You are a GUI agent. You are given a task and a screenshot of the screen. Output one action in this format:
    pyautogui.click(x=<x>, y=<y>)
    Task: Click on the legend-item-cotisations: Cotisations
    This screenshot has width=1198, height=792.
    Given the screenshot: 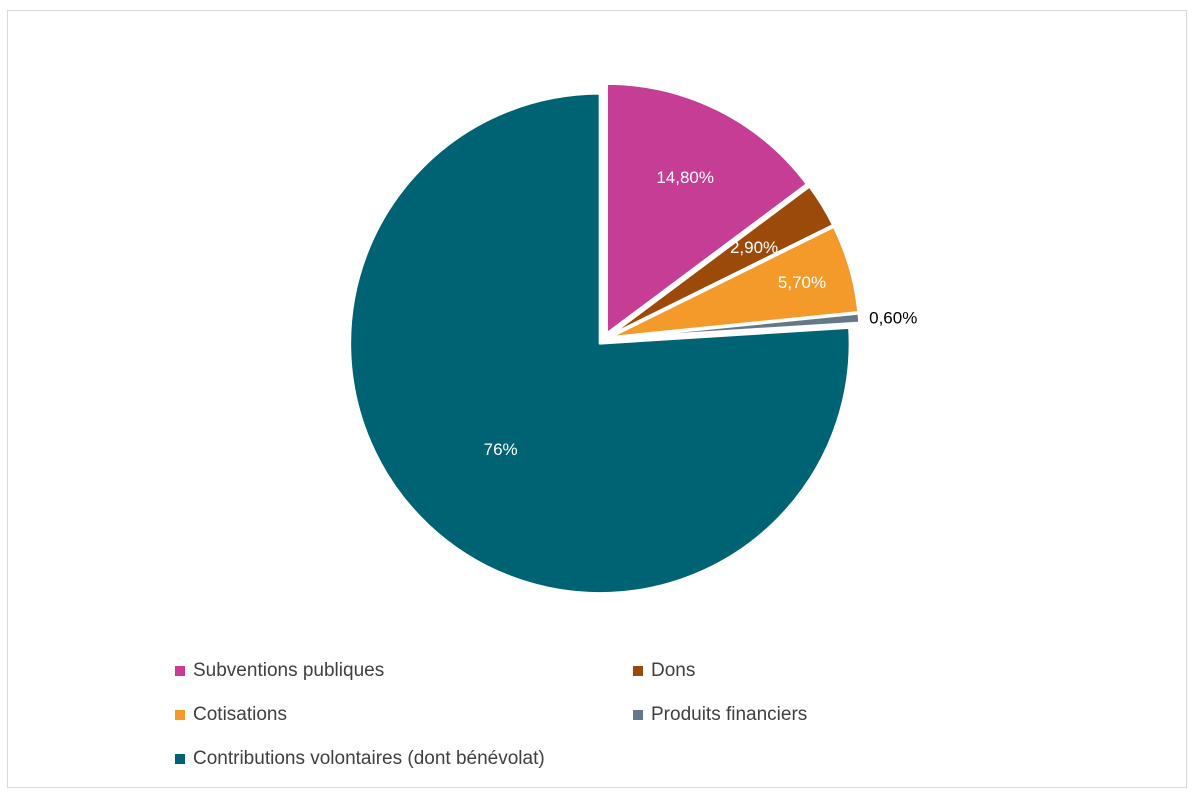 What is the action you would take?
    pyautogui.click(x=231, y=715)
    